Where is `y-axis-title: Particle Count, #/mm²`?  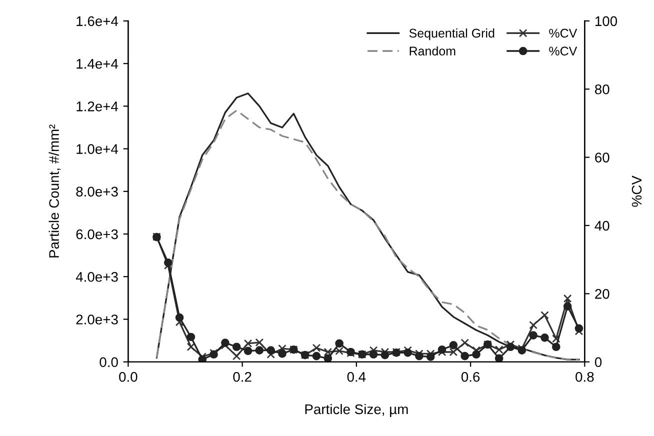
y-axis-title: Particle Count, #/mm² is located at coordinates (54, 191).